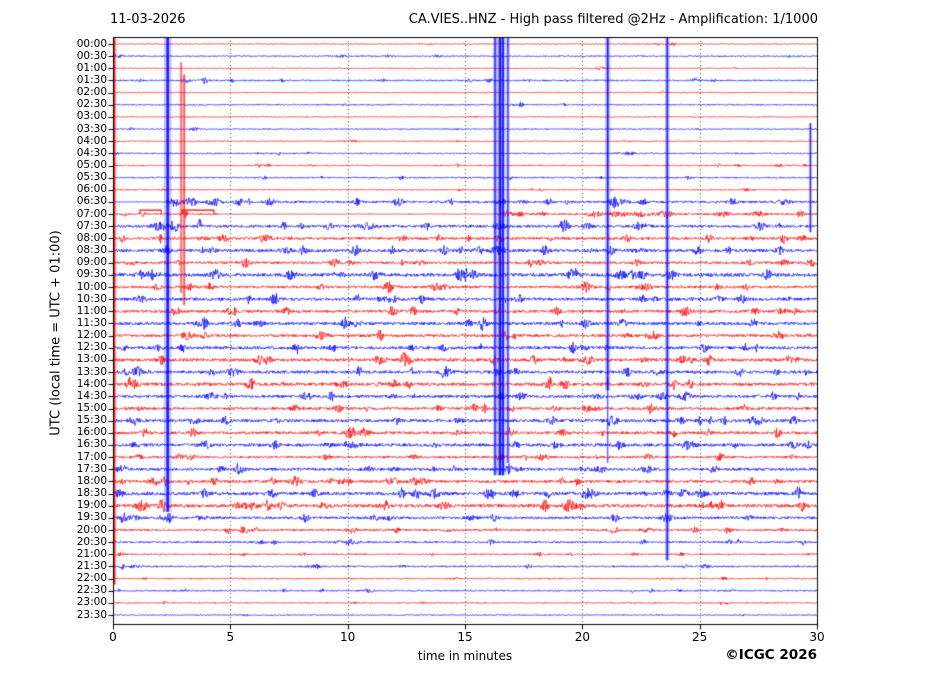  I want to click on y-tick-label: 06:00, so click(91, 189).